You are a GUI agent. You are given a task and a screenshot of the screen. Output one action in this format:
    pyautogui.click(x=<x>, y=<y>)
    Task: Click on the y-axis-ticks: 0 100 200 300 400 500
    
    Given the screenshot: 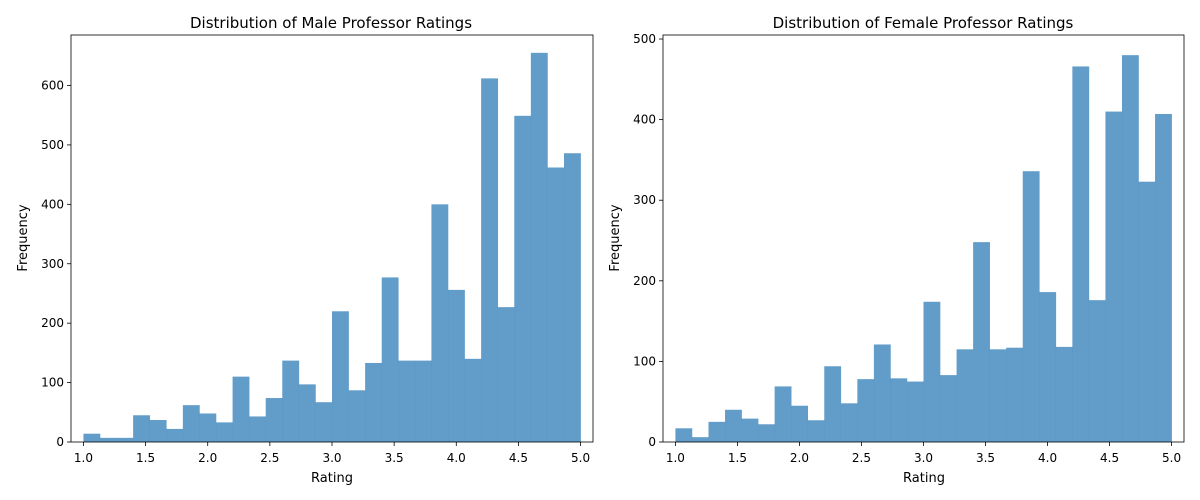 What is the action you would take?
    pyautogui.click(x=648, y=240)
    